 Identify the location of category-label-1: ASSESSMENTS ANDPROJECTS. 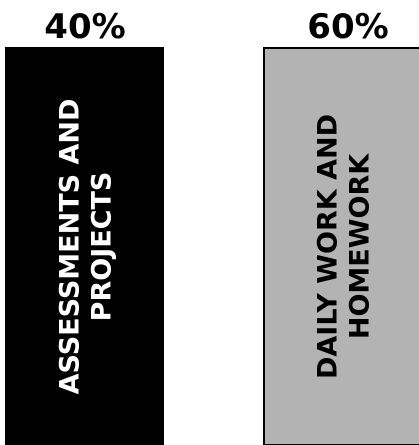
(86, 247).